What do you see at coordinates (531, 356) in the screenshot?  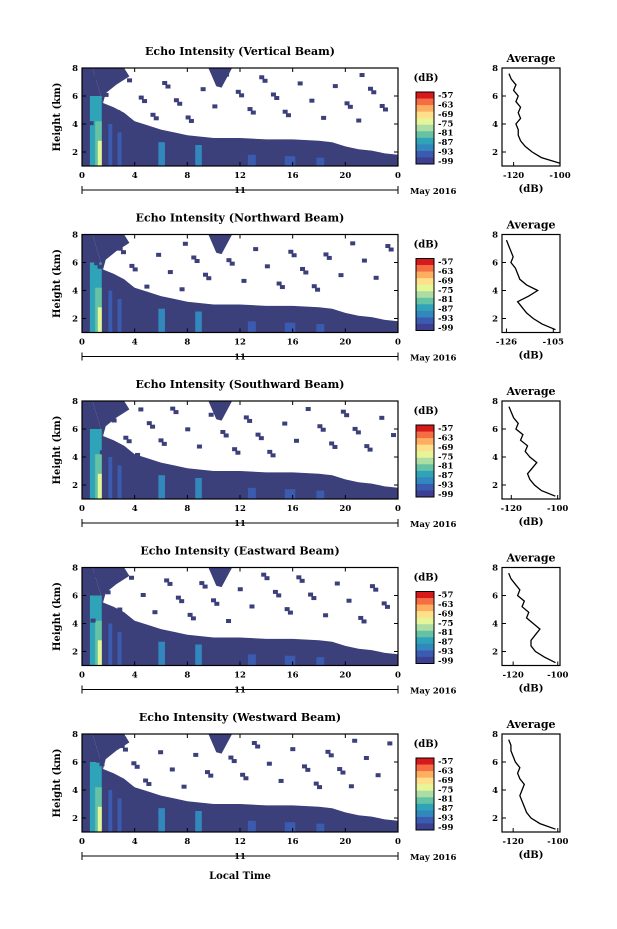 I see `profile-x-label: (dB)` at bounding box center [531, 356].